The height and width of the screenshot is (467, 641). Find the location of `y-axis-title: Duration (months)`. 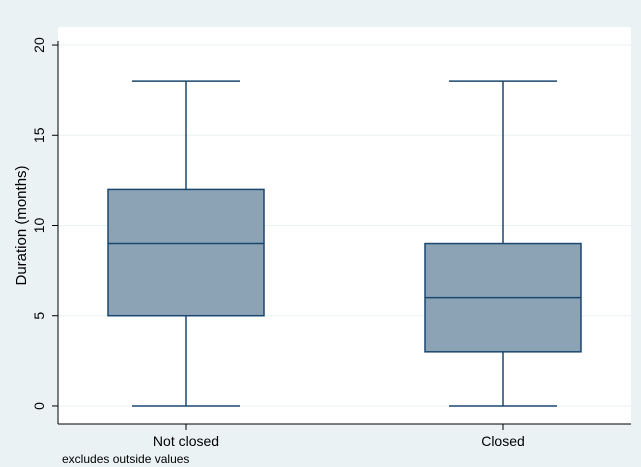

y-axis-title: Duration (months) is located at coordinates (21, 225).